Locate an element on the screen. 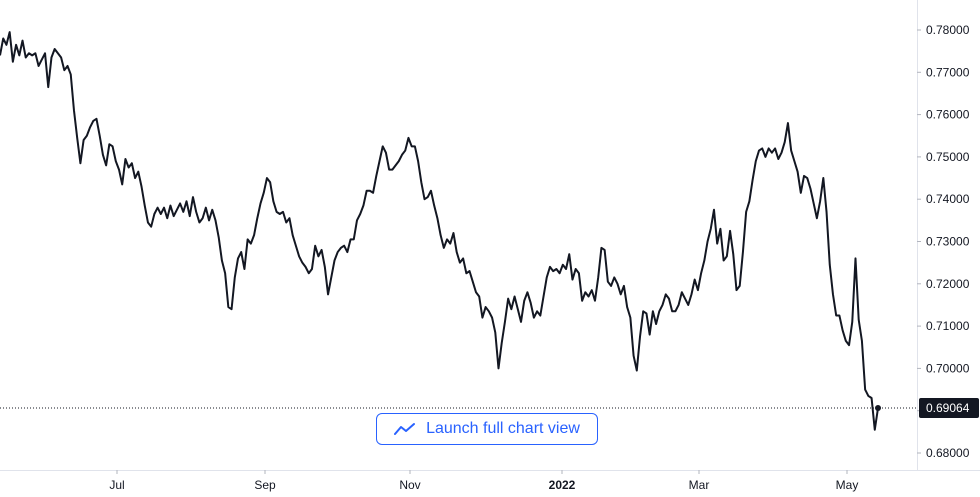  y-tick-label: 0.68000 is located at coordinates (948, 453).